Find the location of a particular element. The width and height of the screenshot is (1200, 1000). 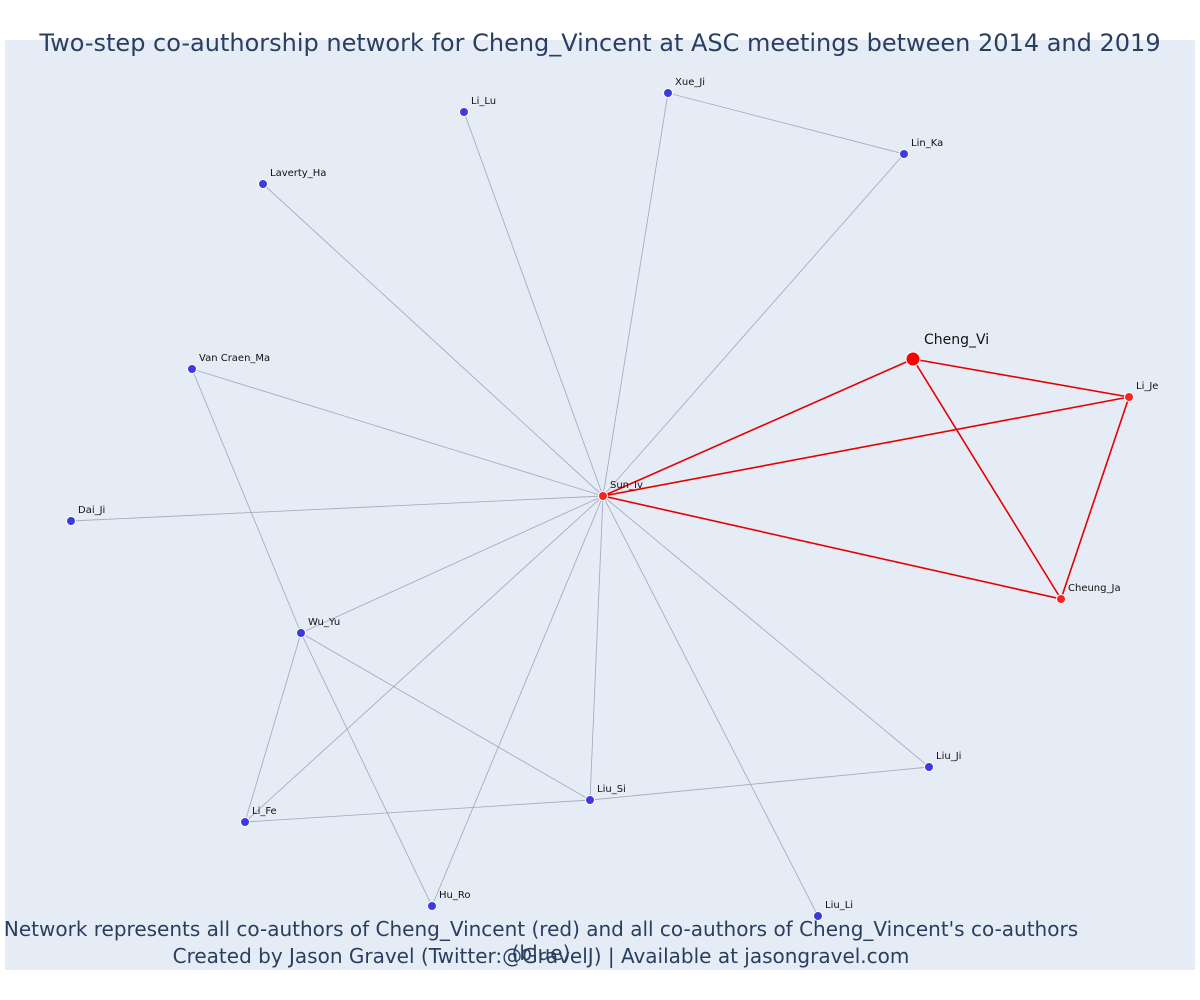

node-label-li_fe: Li_Fe is located at coordinates (264, 811).